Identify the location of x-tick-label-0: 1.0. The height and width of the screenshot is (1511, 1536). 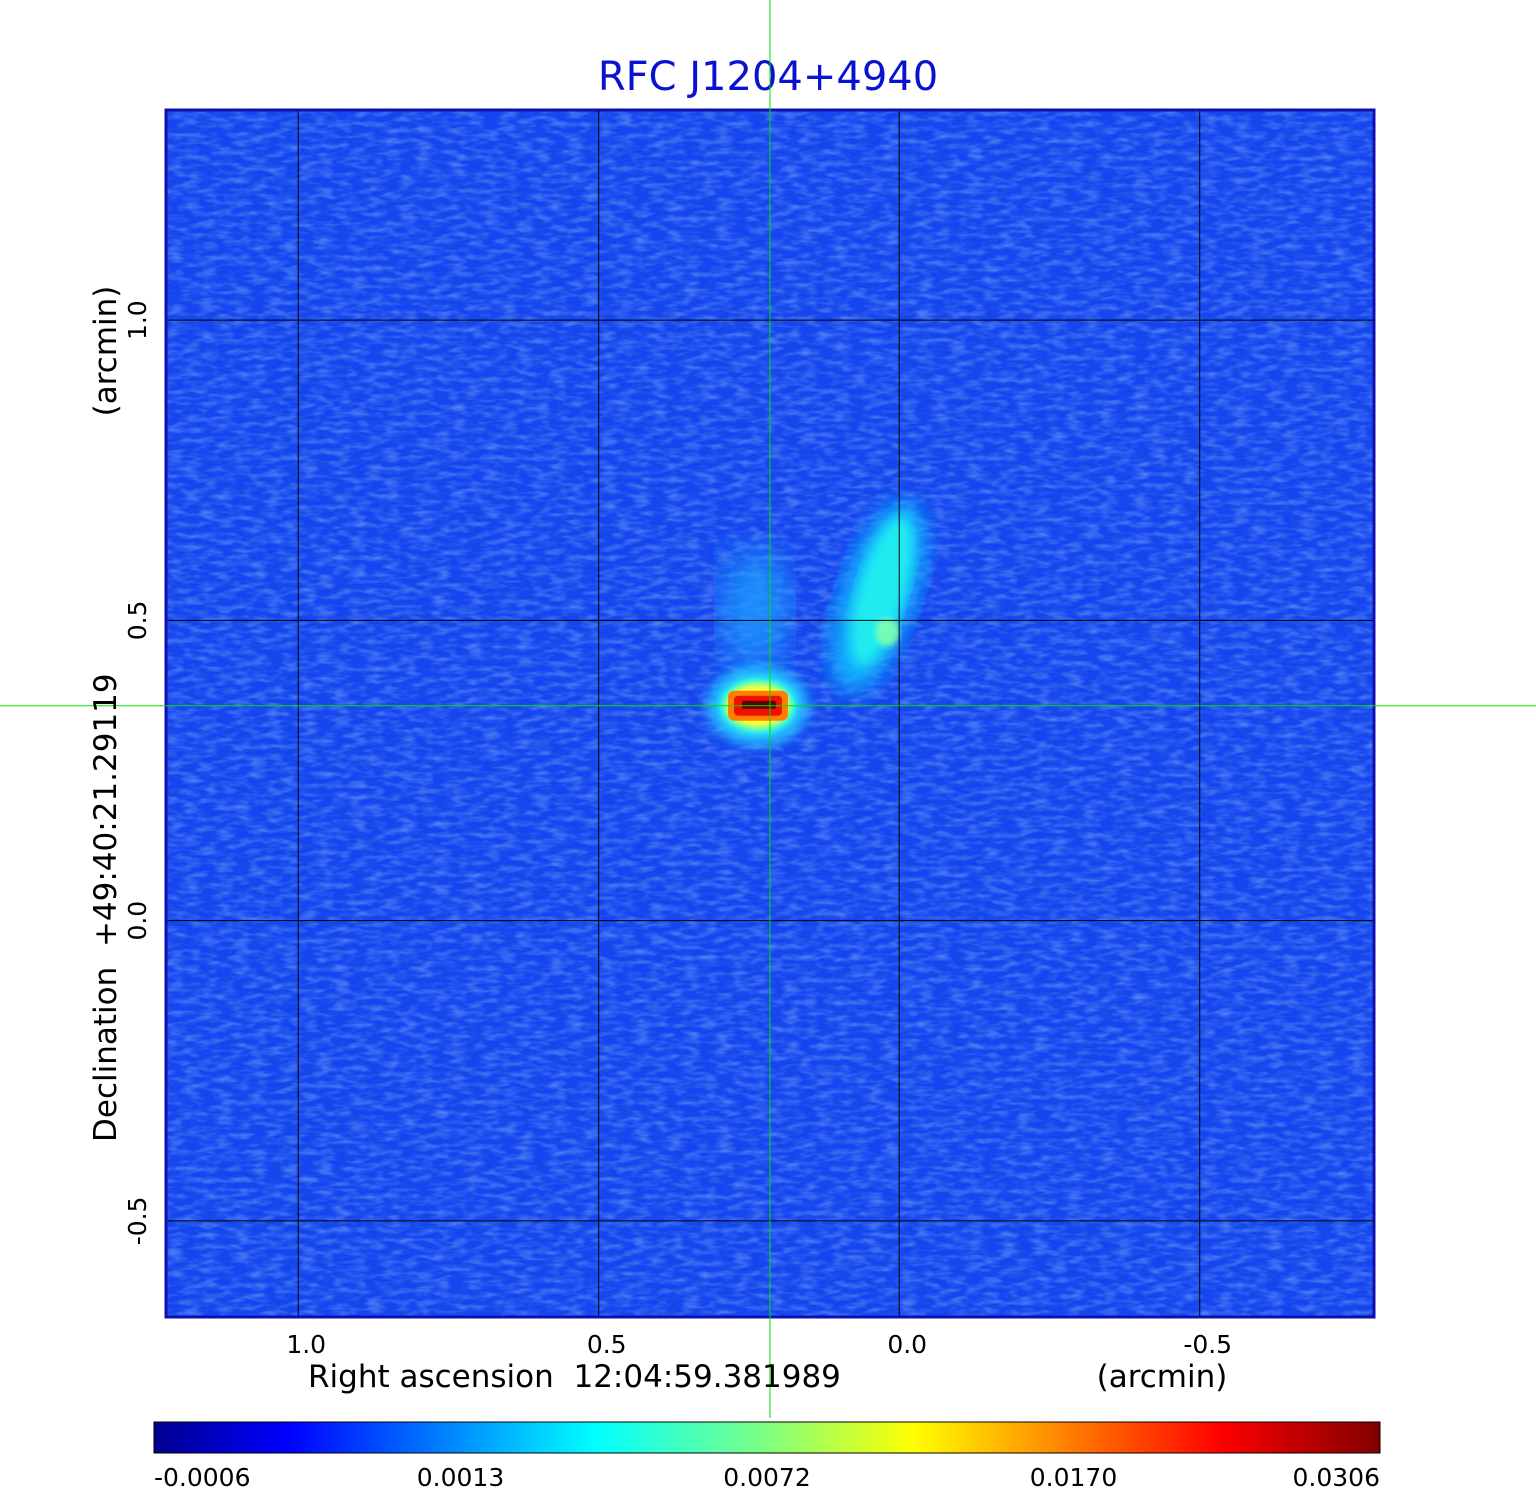
(306, 1344).